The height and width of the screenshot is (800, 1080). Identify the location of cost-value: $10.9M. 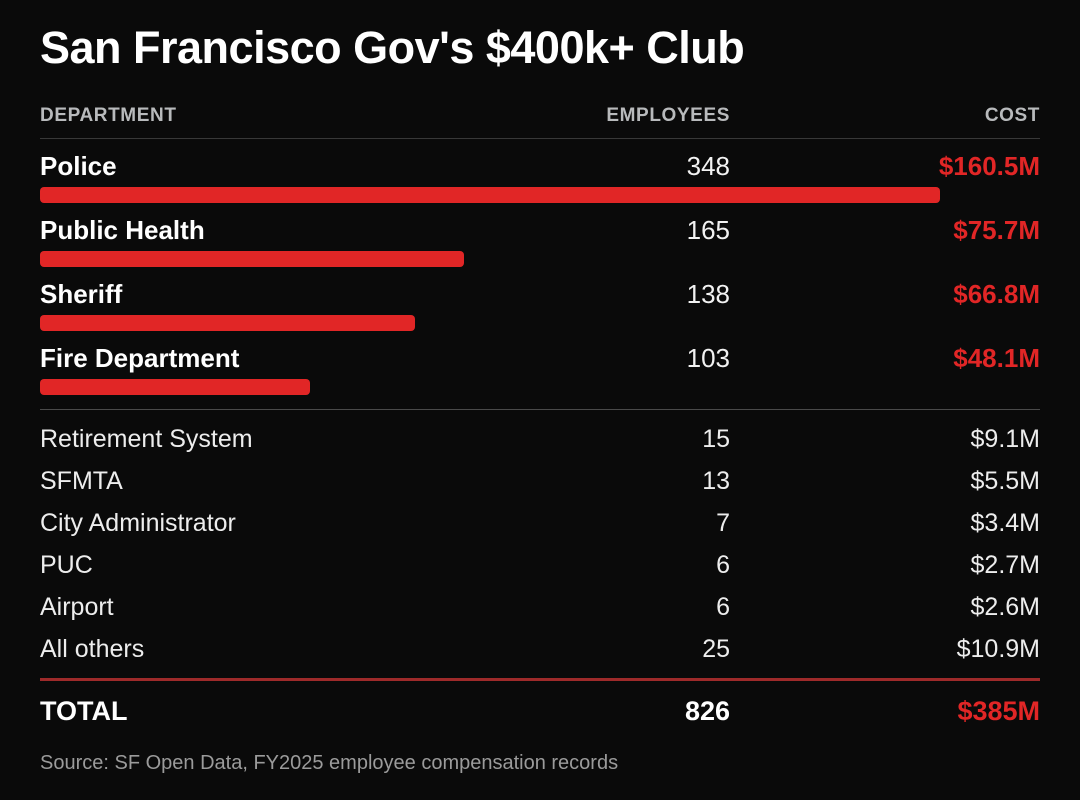
(998, 648).